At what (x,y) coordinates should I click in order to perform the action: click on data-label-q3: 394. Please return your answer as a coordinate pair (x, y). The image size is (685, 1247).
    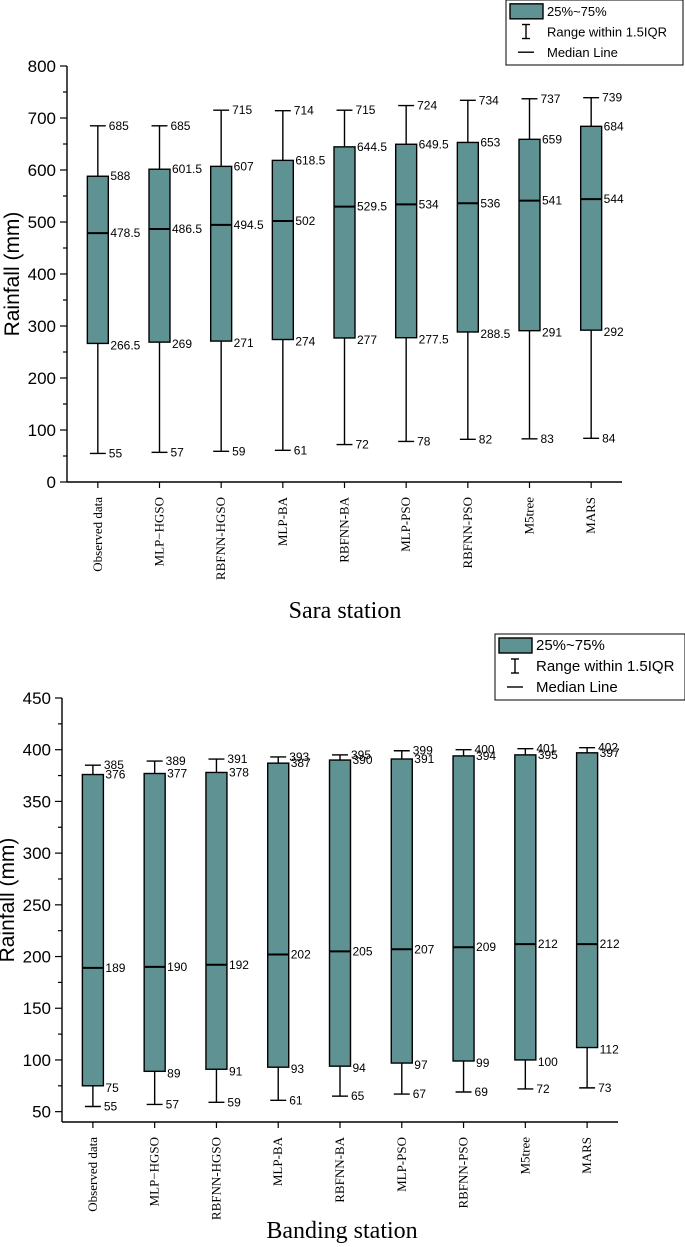
    Looking at the image, I should click on (486, 756).